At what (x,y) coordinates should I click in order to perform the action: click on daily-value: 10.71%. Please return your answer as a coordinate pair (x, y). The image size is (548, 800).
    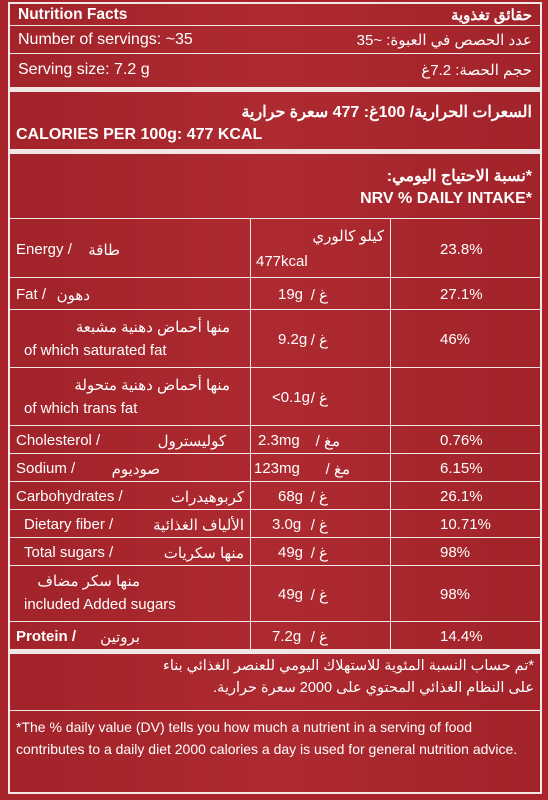
    Looking at the image, I should click on (465, 524).